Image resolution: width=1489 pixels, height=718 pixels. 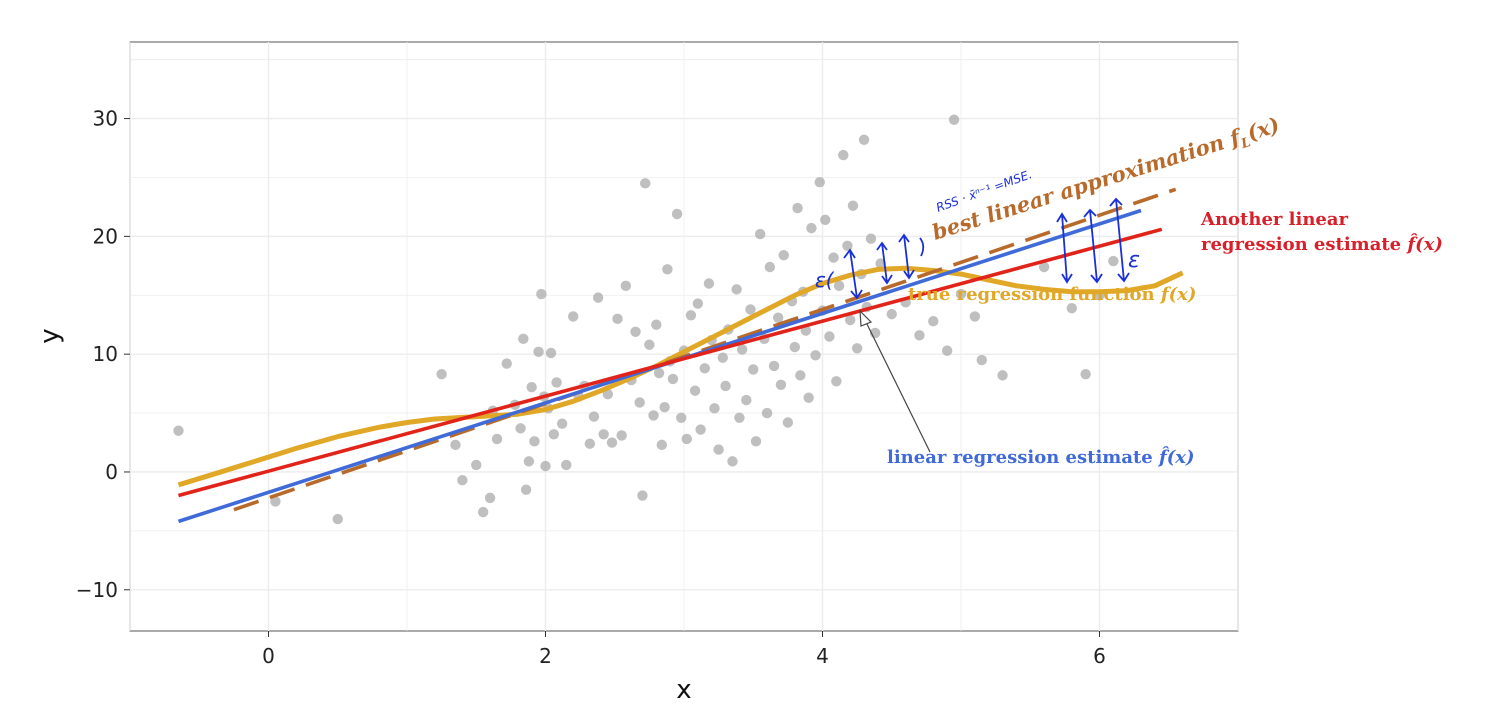 What do you see at coordinates (1274, 219) in the screenshot?
I see `annotation-another-estimate-line1: Another linear` at bounding box center [1274, 219].